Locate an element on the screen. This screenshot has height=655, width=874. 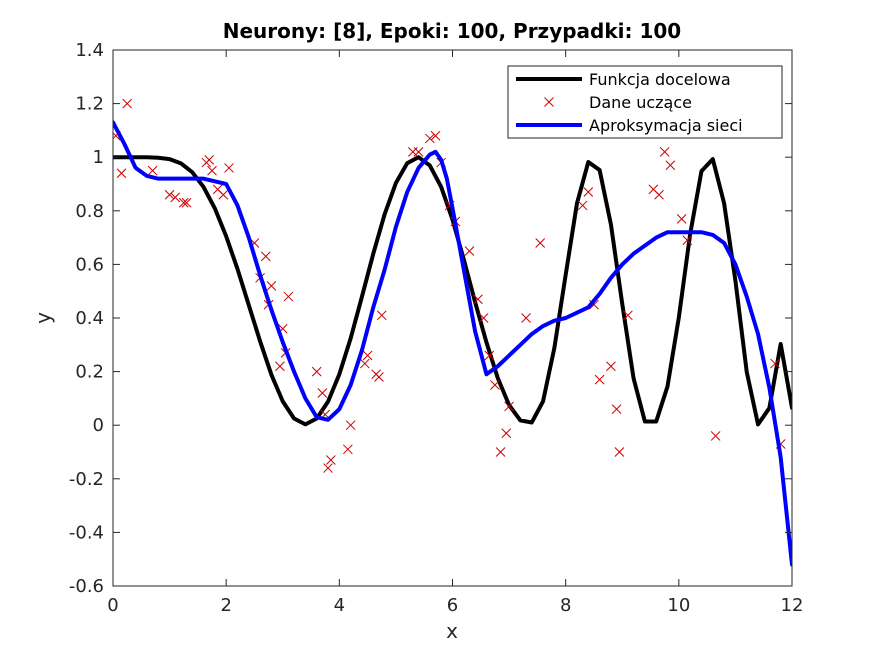
x-axis-label: x is located at coordinates (452, 631).